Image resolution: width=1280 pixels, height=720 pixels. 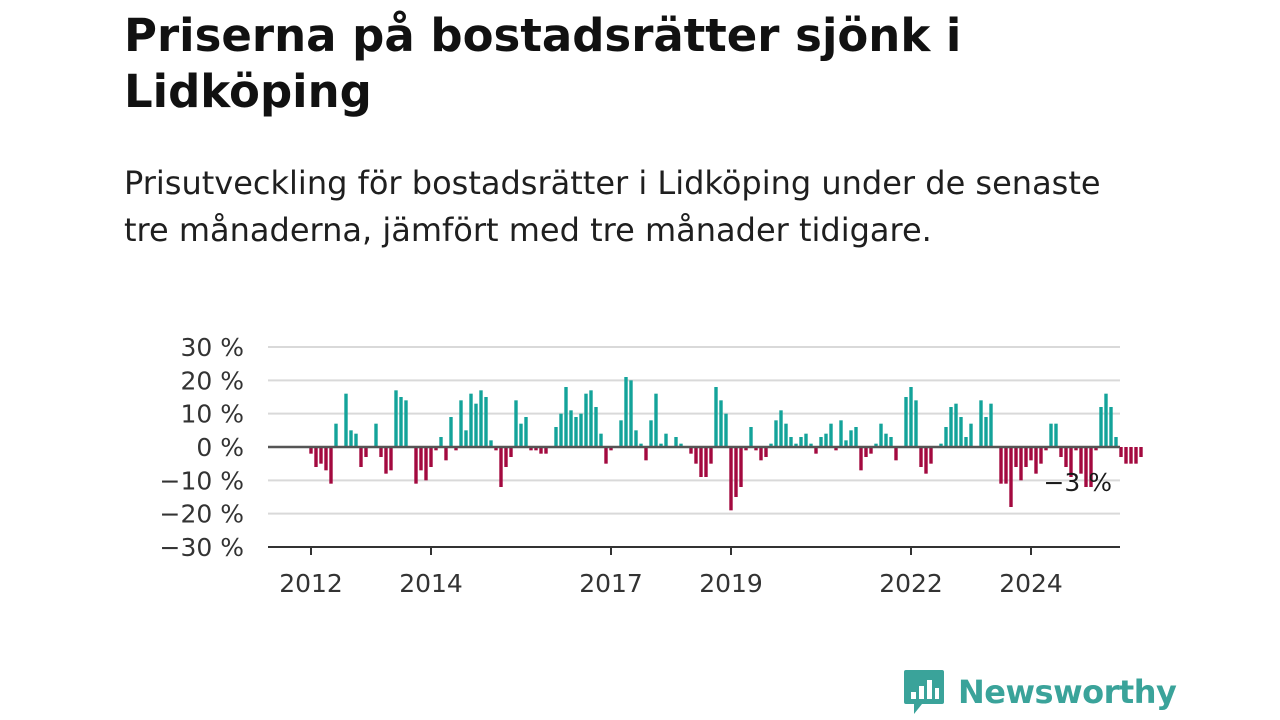 What do you see at coordinates (220, 447) in the screenshot?
I see `y-tick-label: 0 %` at bounding box center [220, 447].